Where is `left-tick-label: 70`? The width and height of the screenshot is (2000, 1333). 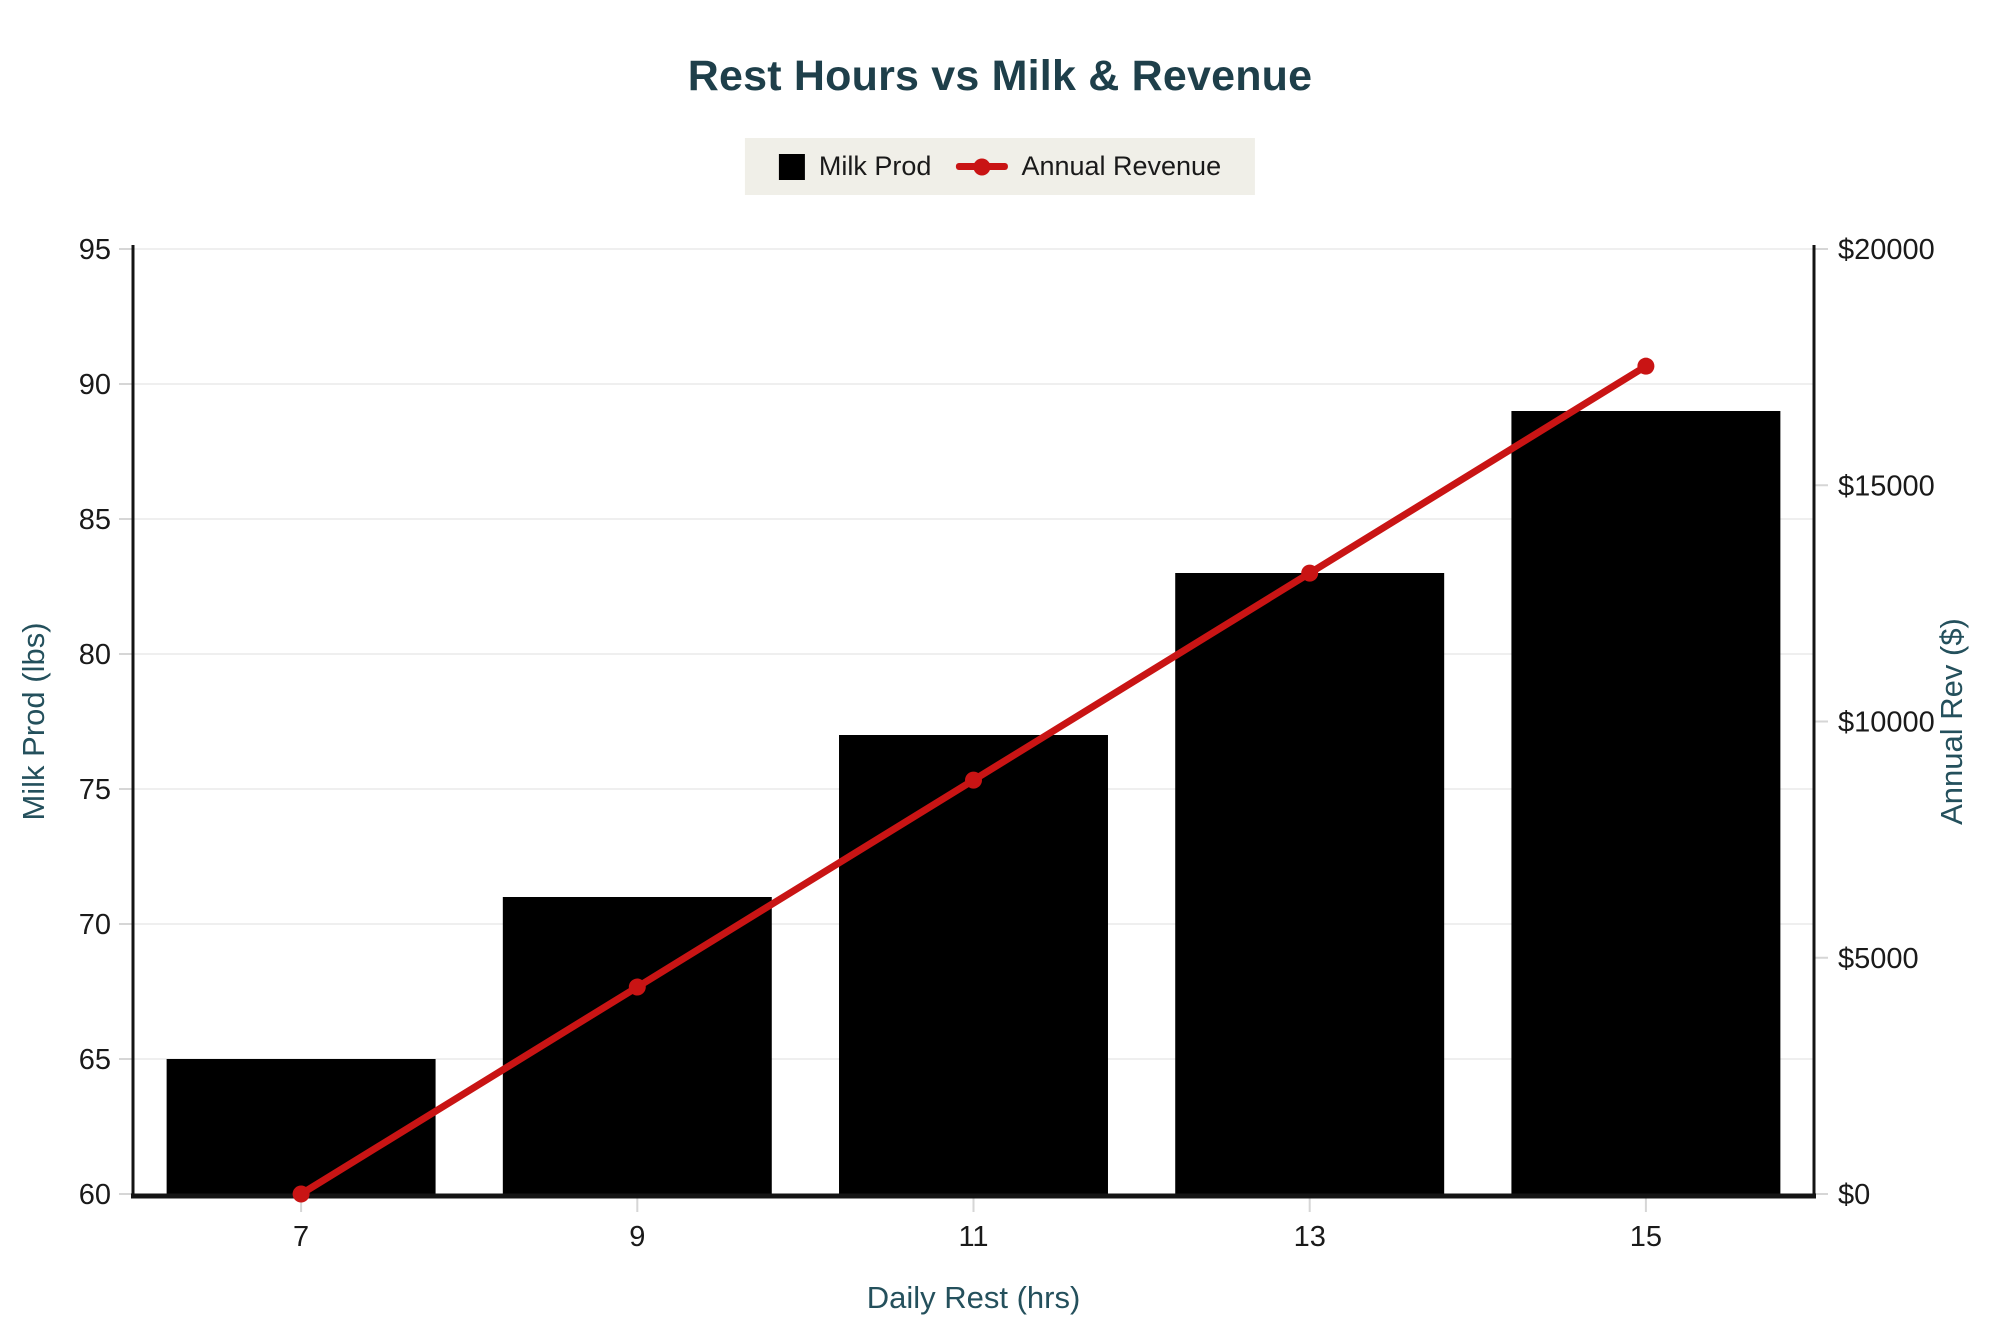
left-tick-label: 70 is located at coordinates (95, 925).